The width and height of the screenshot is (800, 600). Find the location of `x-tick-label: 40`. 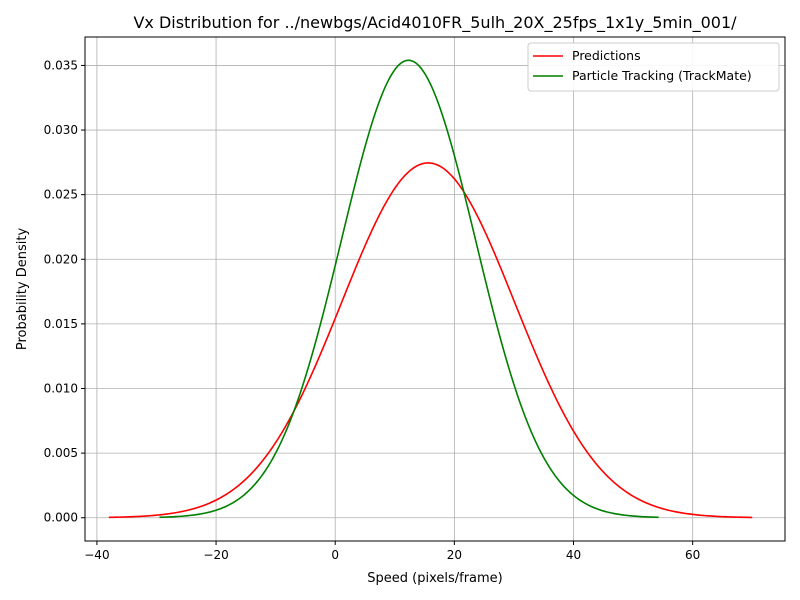

x-tick-label: 40 is located at coordinates (573, 555).